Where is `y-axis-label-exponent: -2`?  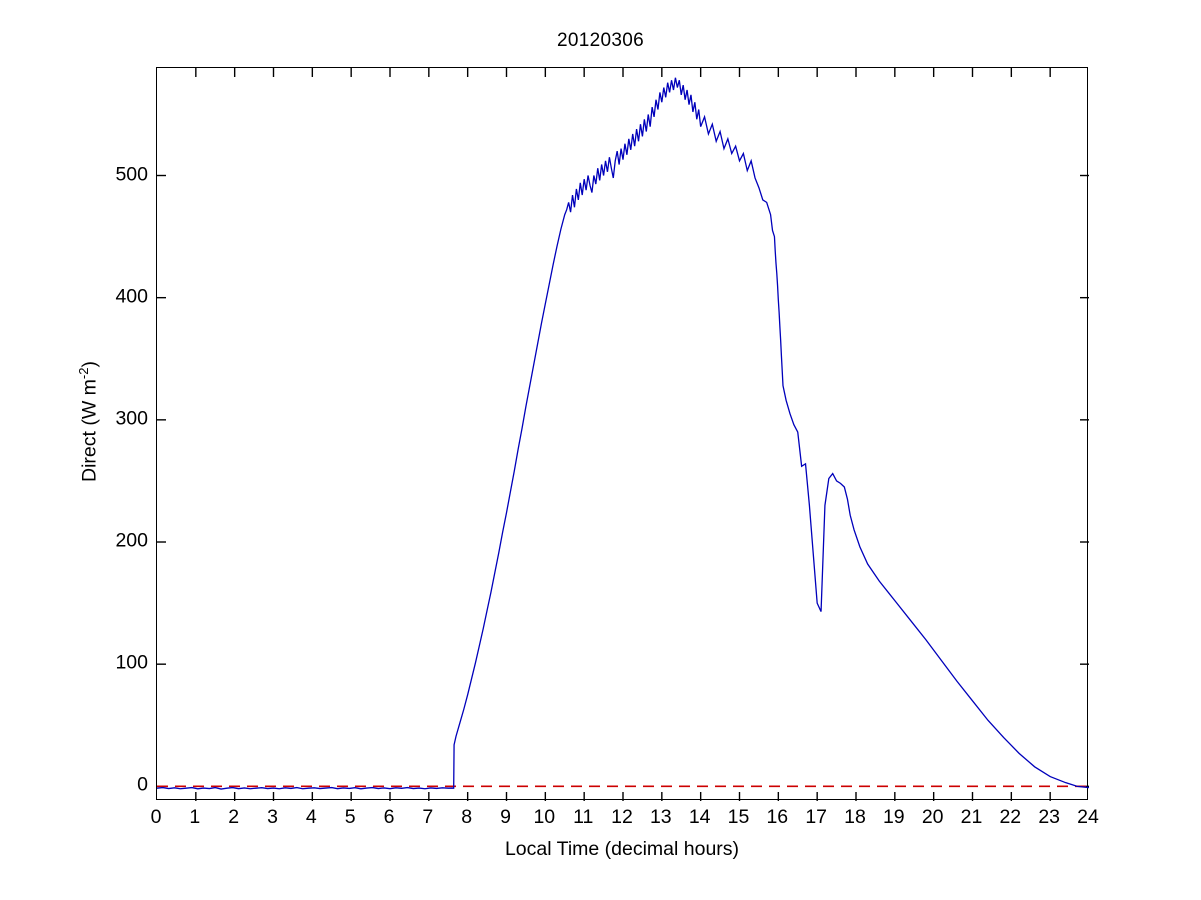
y-axis-label-exponent: -2 is located at coordinates (83, 373).